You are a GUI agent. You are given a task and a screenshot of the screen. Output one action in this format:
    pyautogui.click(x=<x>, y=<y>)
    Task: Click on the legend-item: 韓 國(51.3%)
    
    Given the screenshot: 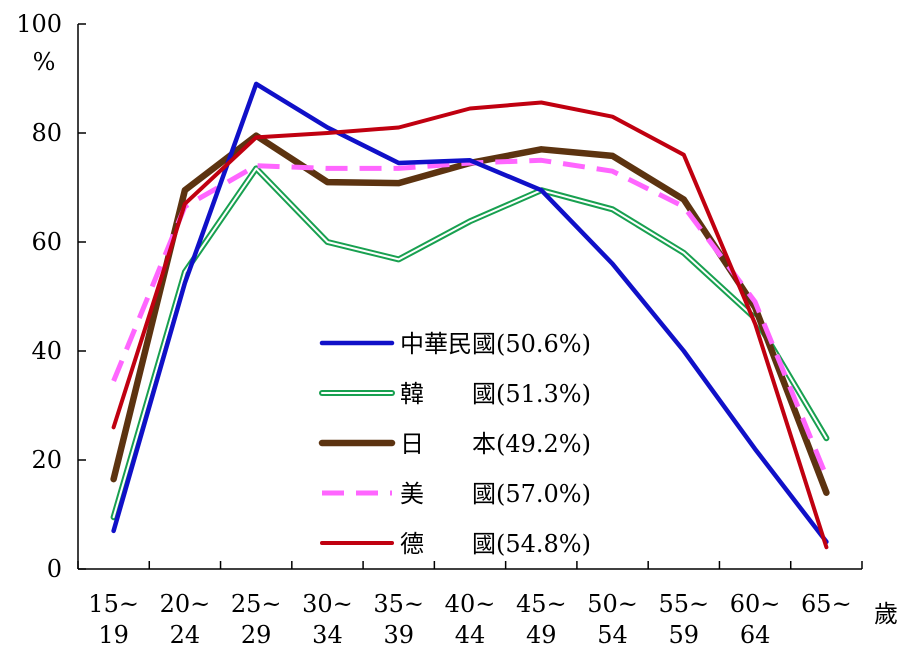 What is the action you would take?
    pyautogui.click(x=455, y=394)
    